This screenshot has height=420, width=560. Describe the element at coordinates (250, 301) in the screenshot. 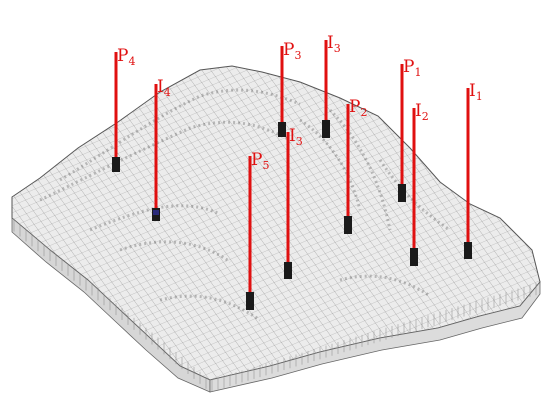

I see `well-P5-marker` at that location.